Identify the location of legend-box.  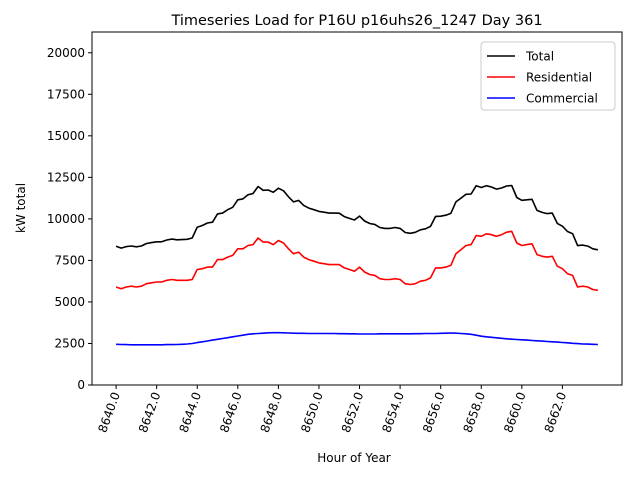
(548, 76).